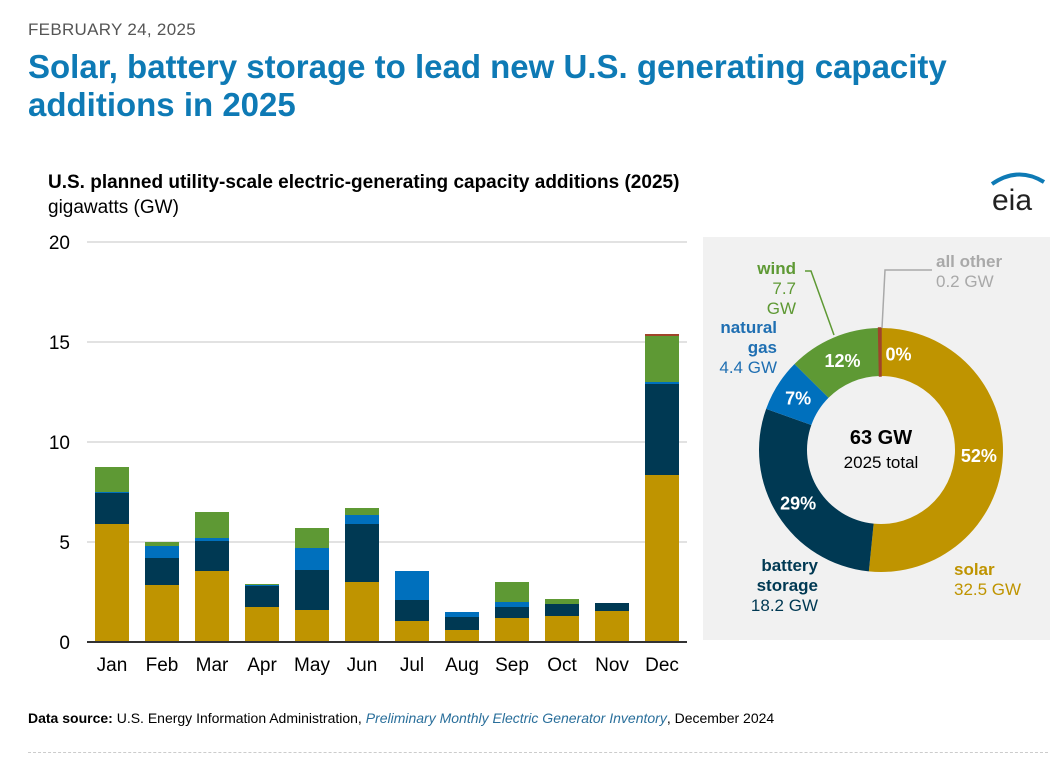 This screenshot has width=1057, height=757. I want to click on y-tick-label: 0, so click(64, 643).